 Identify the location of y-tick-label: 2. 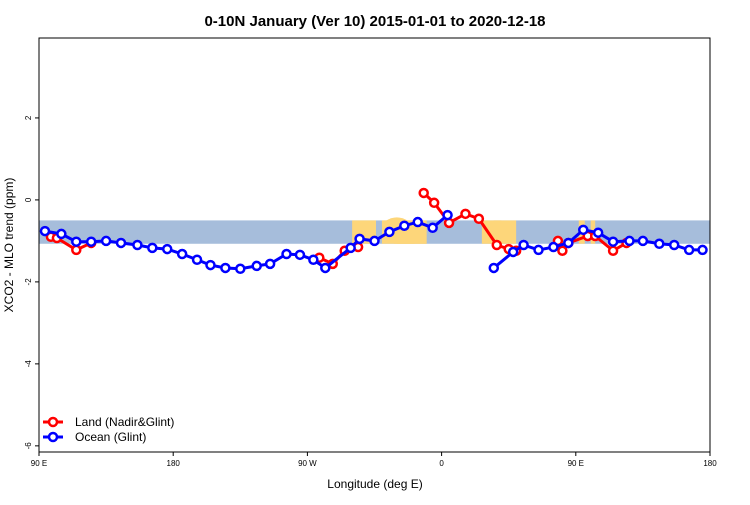
(28, 117).